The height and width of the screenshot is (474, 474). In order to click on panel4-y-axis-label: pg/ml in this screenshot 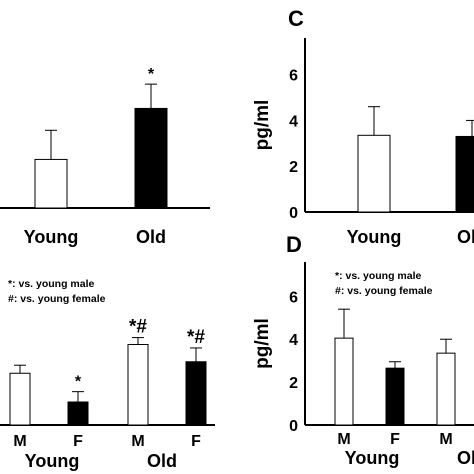, I will do `click(262, 343)`.